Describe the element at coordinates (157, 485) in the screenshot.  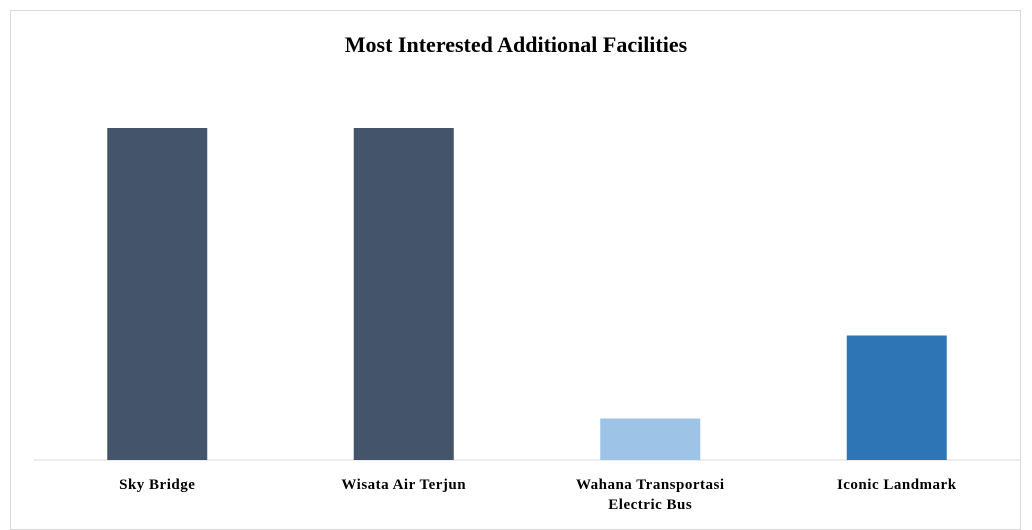
I see `x-tick-label: Sky Bridge` at that location.